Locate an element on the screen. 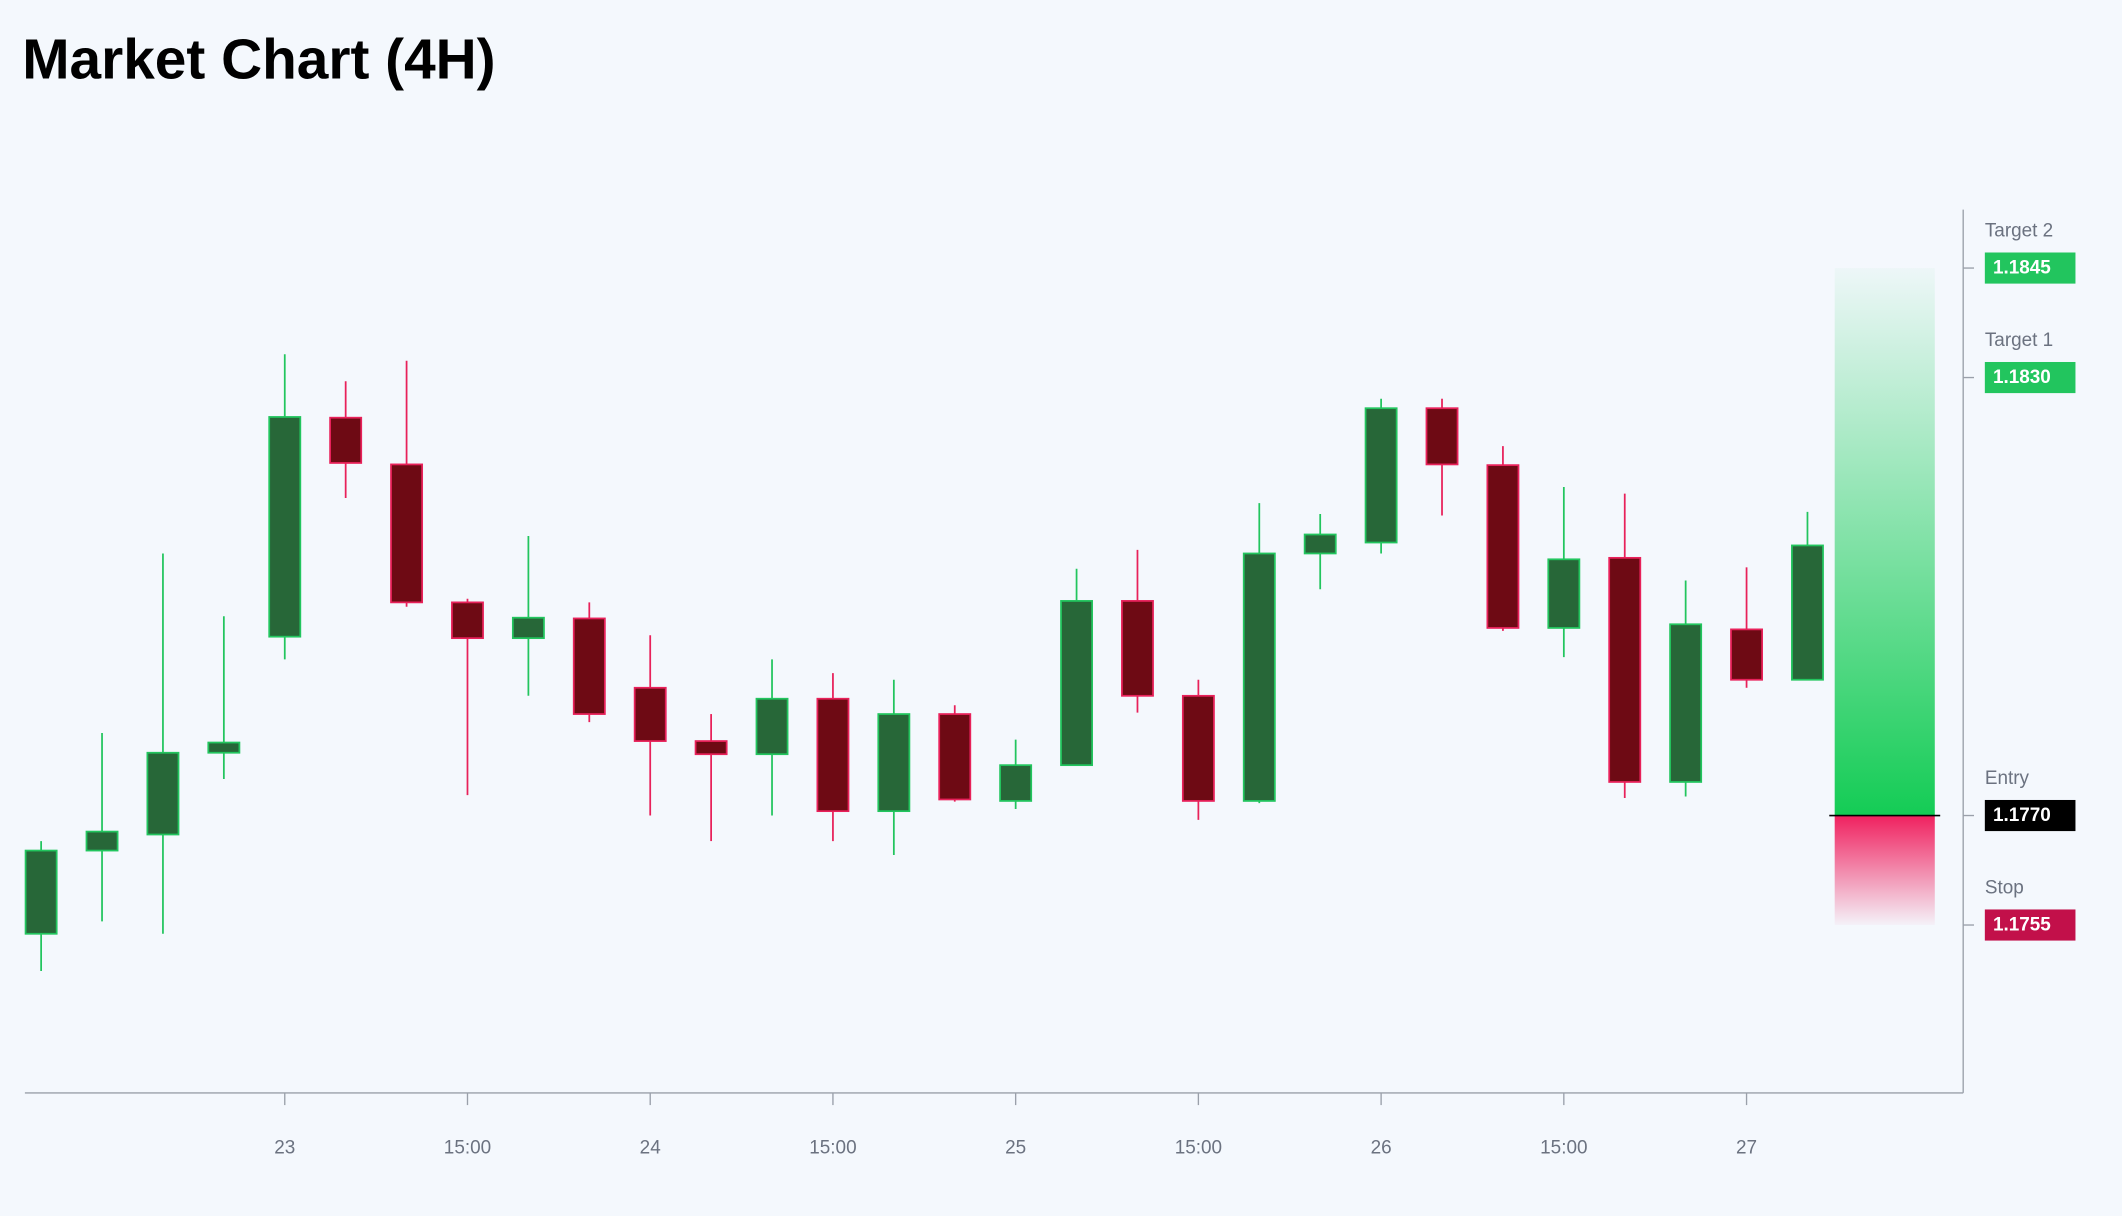  x-tick-label: 27 is located at coordinates (1746, 1147).